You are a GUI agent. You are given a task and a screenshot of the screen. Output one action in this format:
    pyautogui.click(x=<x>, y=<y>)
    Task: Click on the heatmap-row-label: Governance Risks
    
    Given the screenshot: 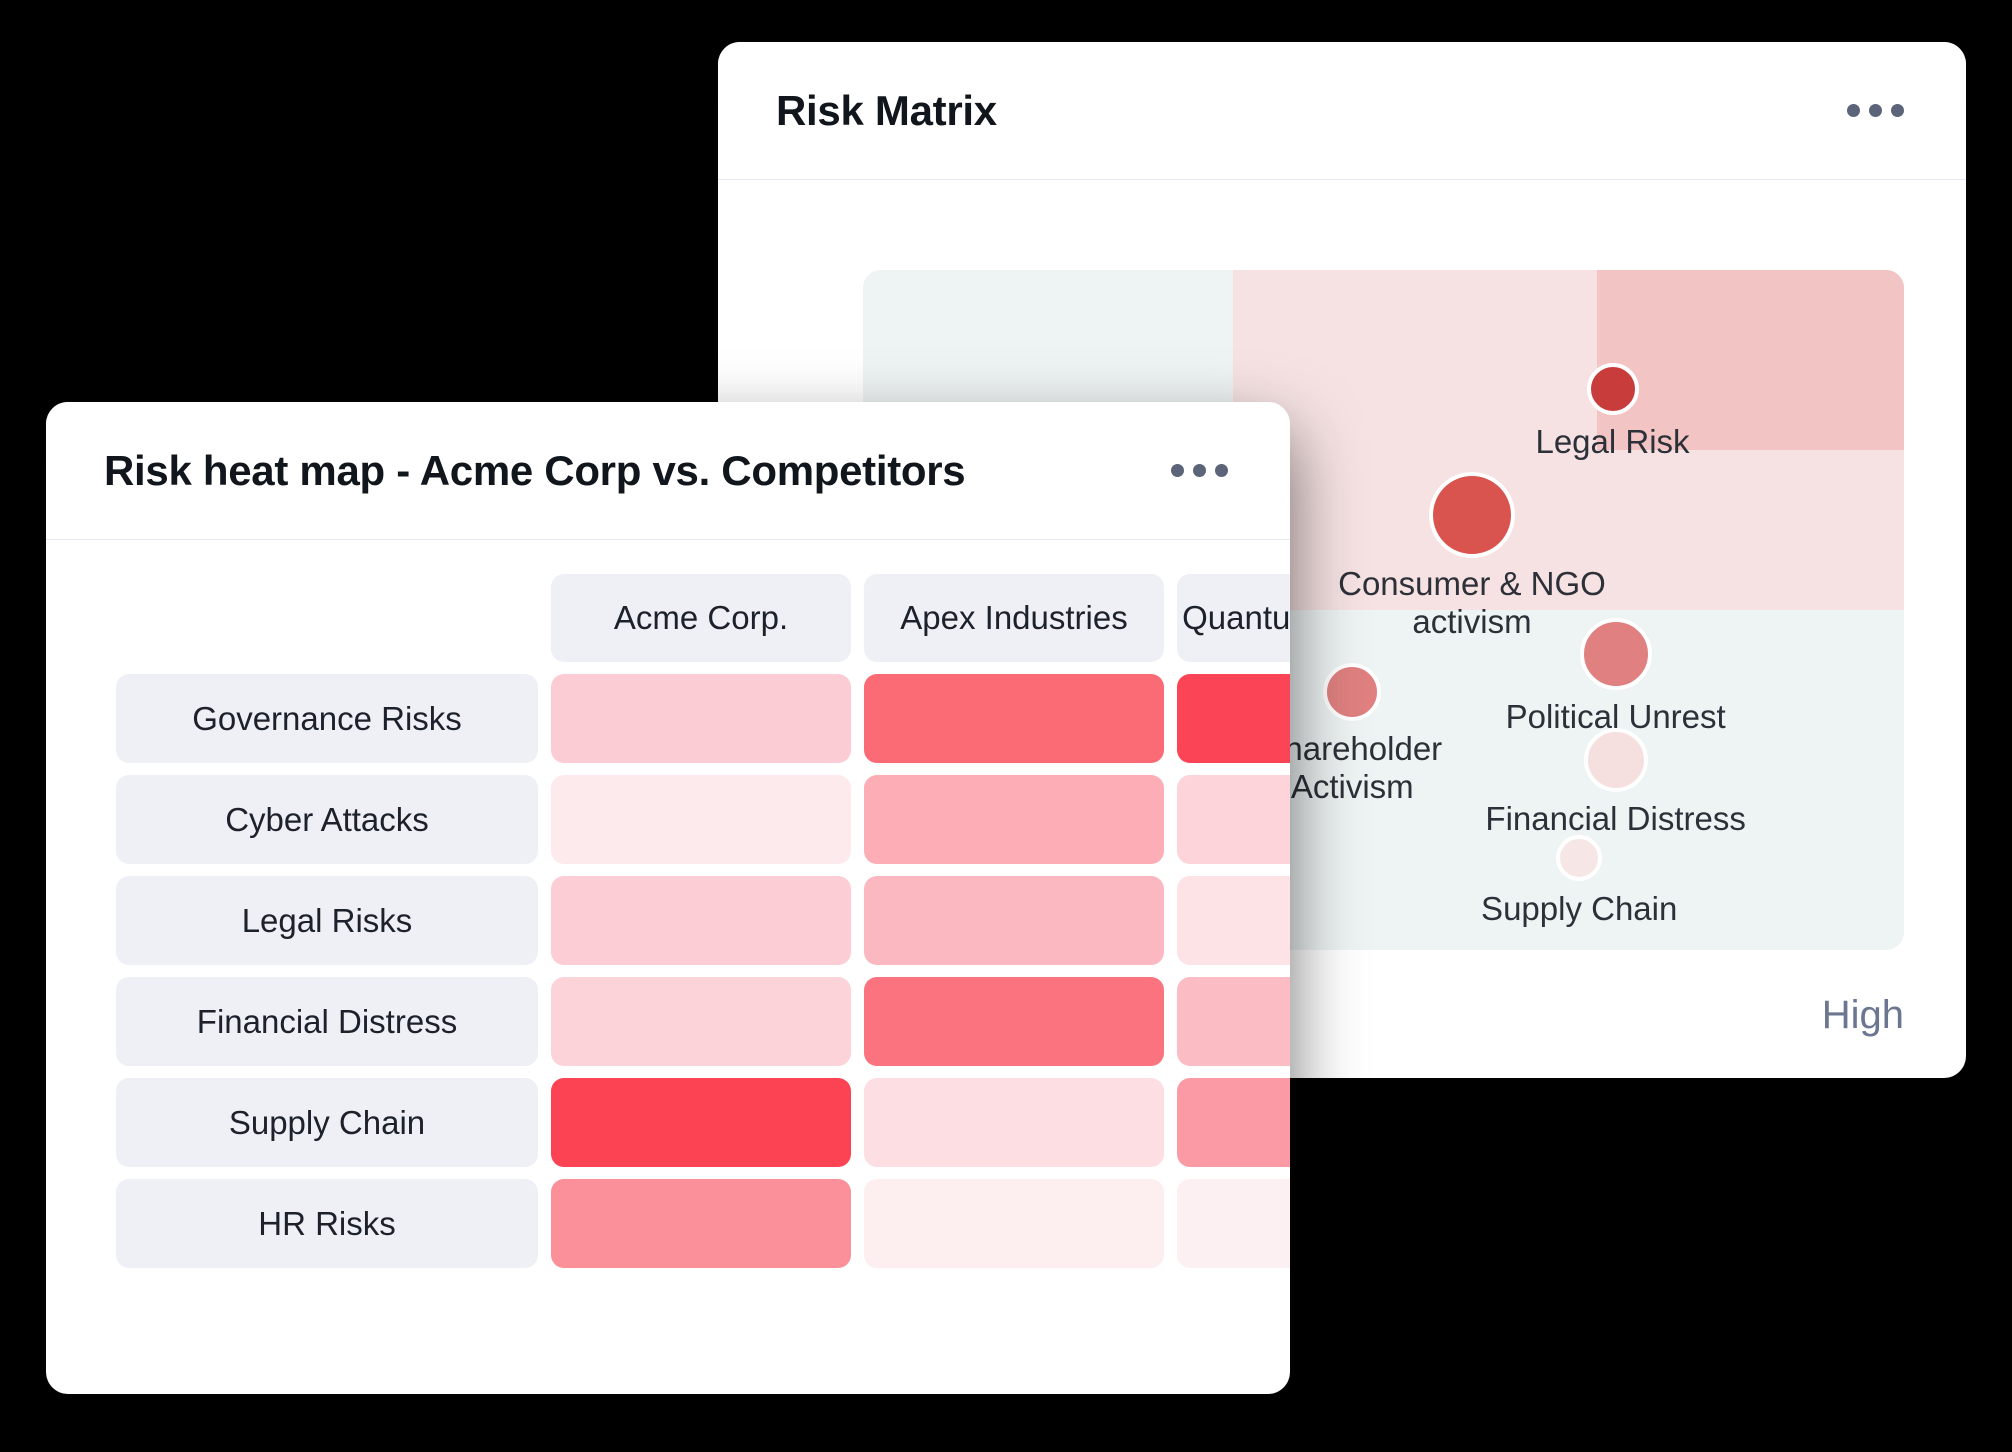 What is the action you would take?
    pyautogui.click(x=327, y=718)
    